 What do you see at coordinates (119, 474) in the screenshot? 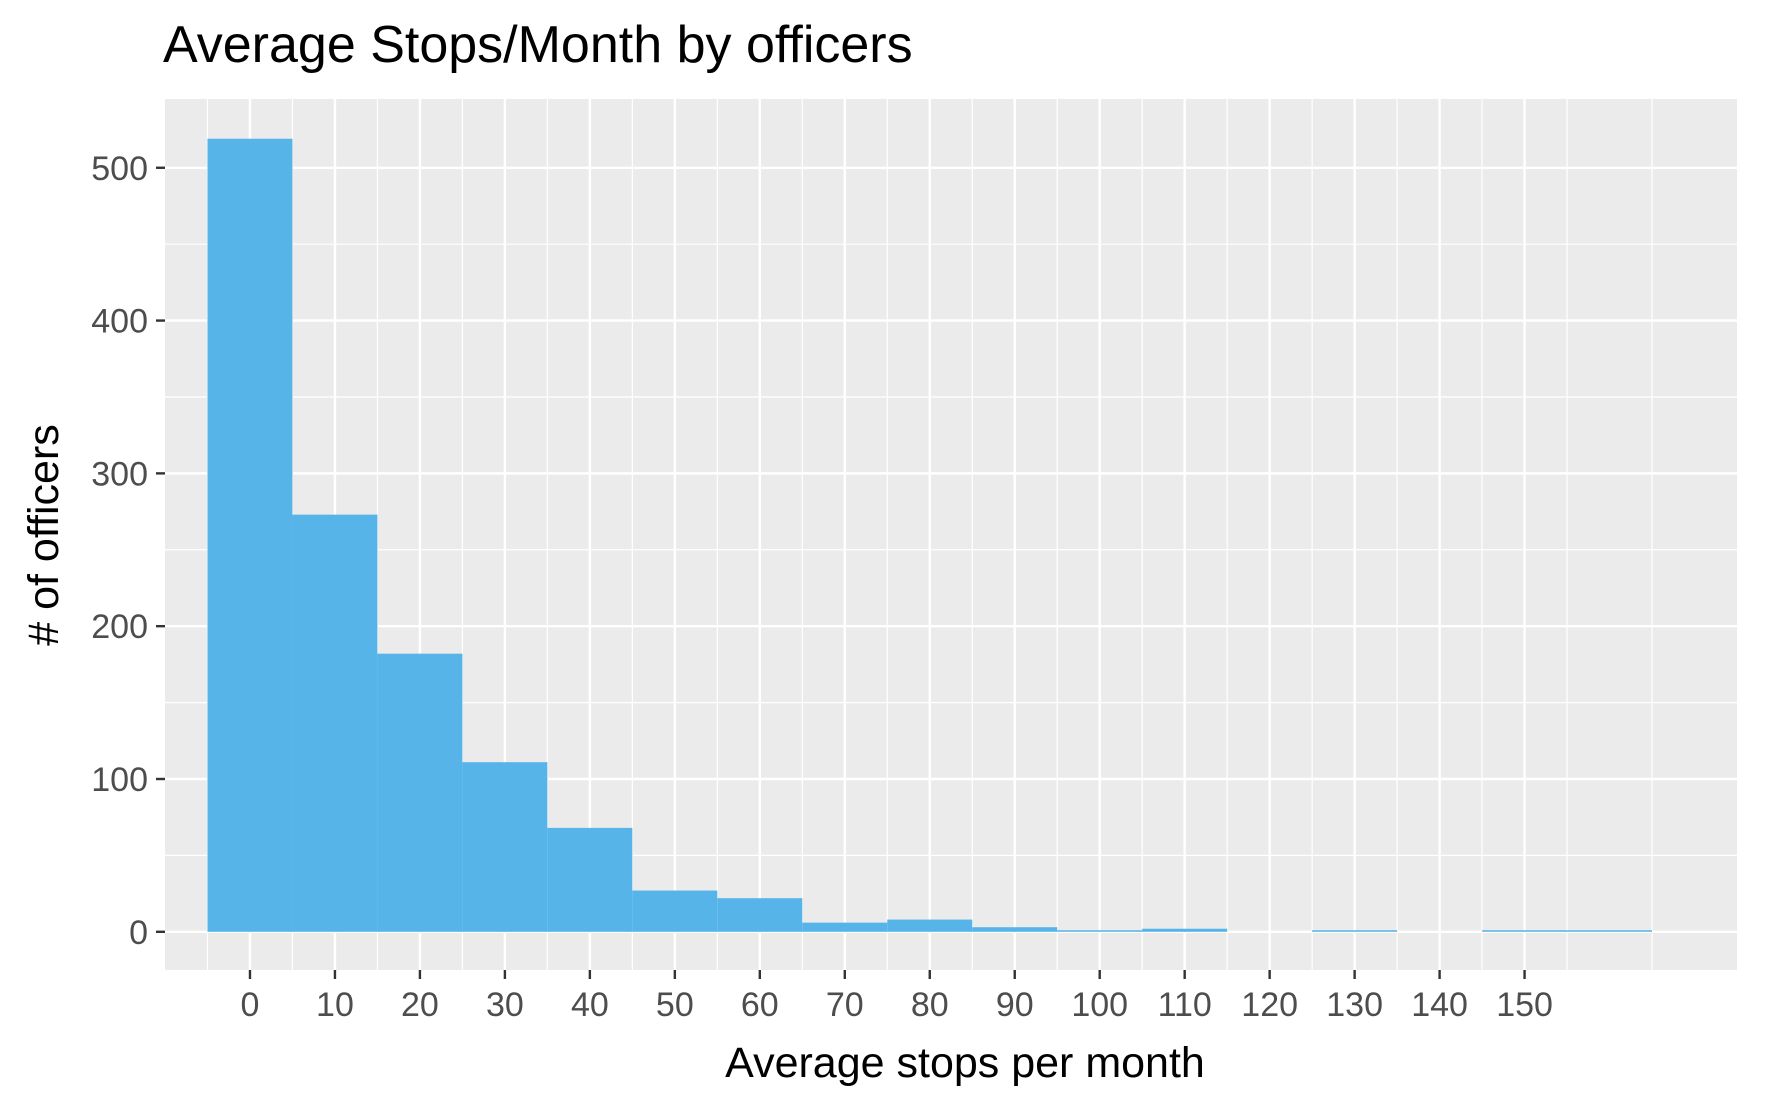
I see `y-tick-label: 300` at bounding box center [119, 474].